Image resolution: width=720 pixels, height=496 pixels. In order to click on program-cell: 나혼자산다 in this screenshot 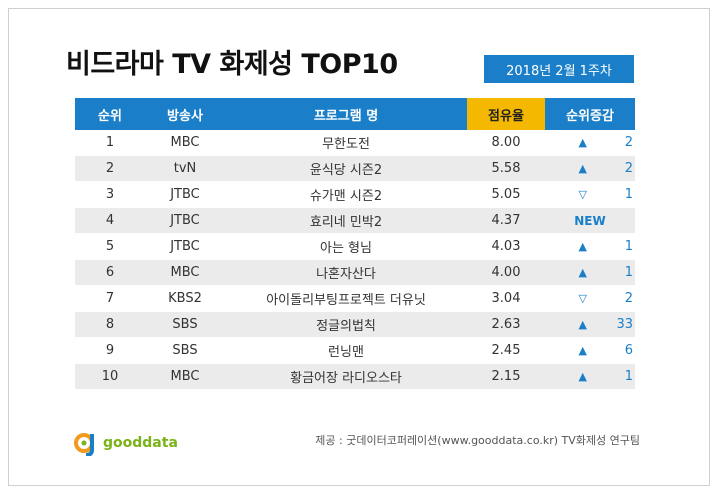, I will do `click(346, 272)`.